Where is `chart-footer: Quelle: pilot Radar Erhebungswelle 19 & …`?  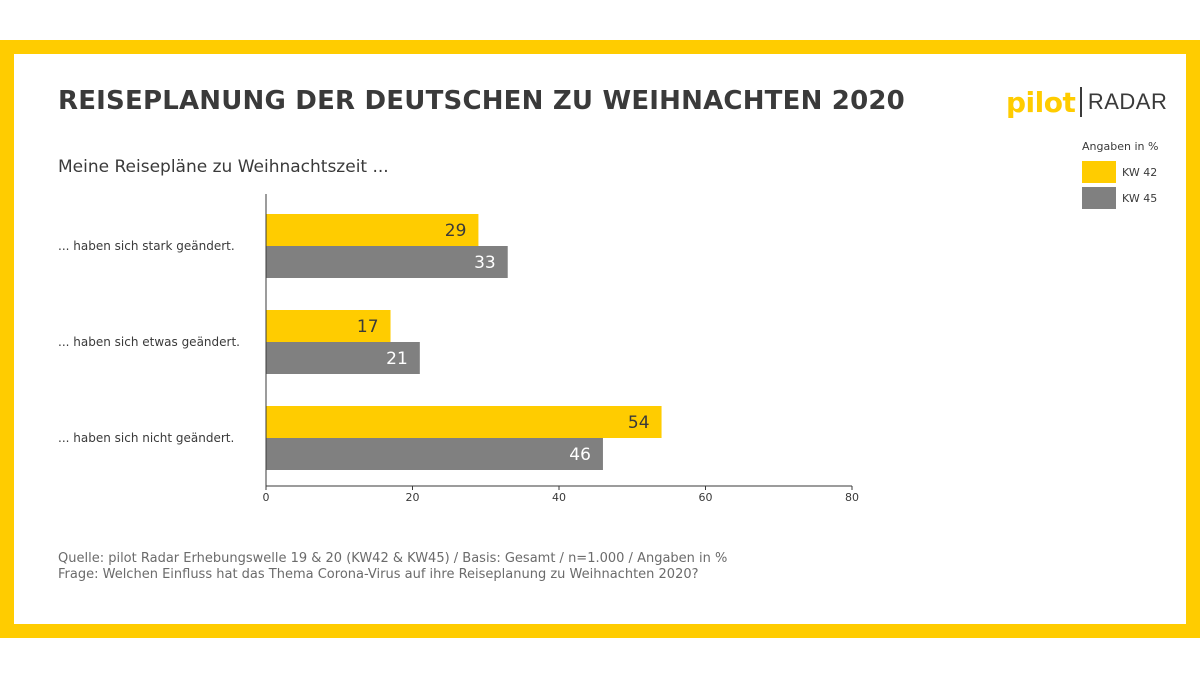
chart-footer: Quelle: pilot Radar Erhebungswelle 19 & … is located at coordinates (392, 567).